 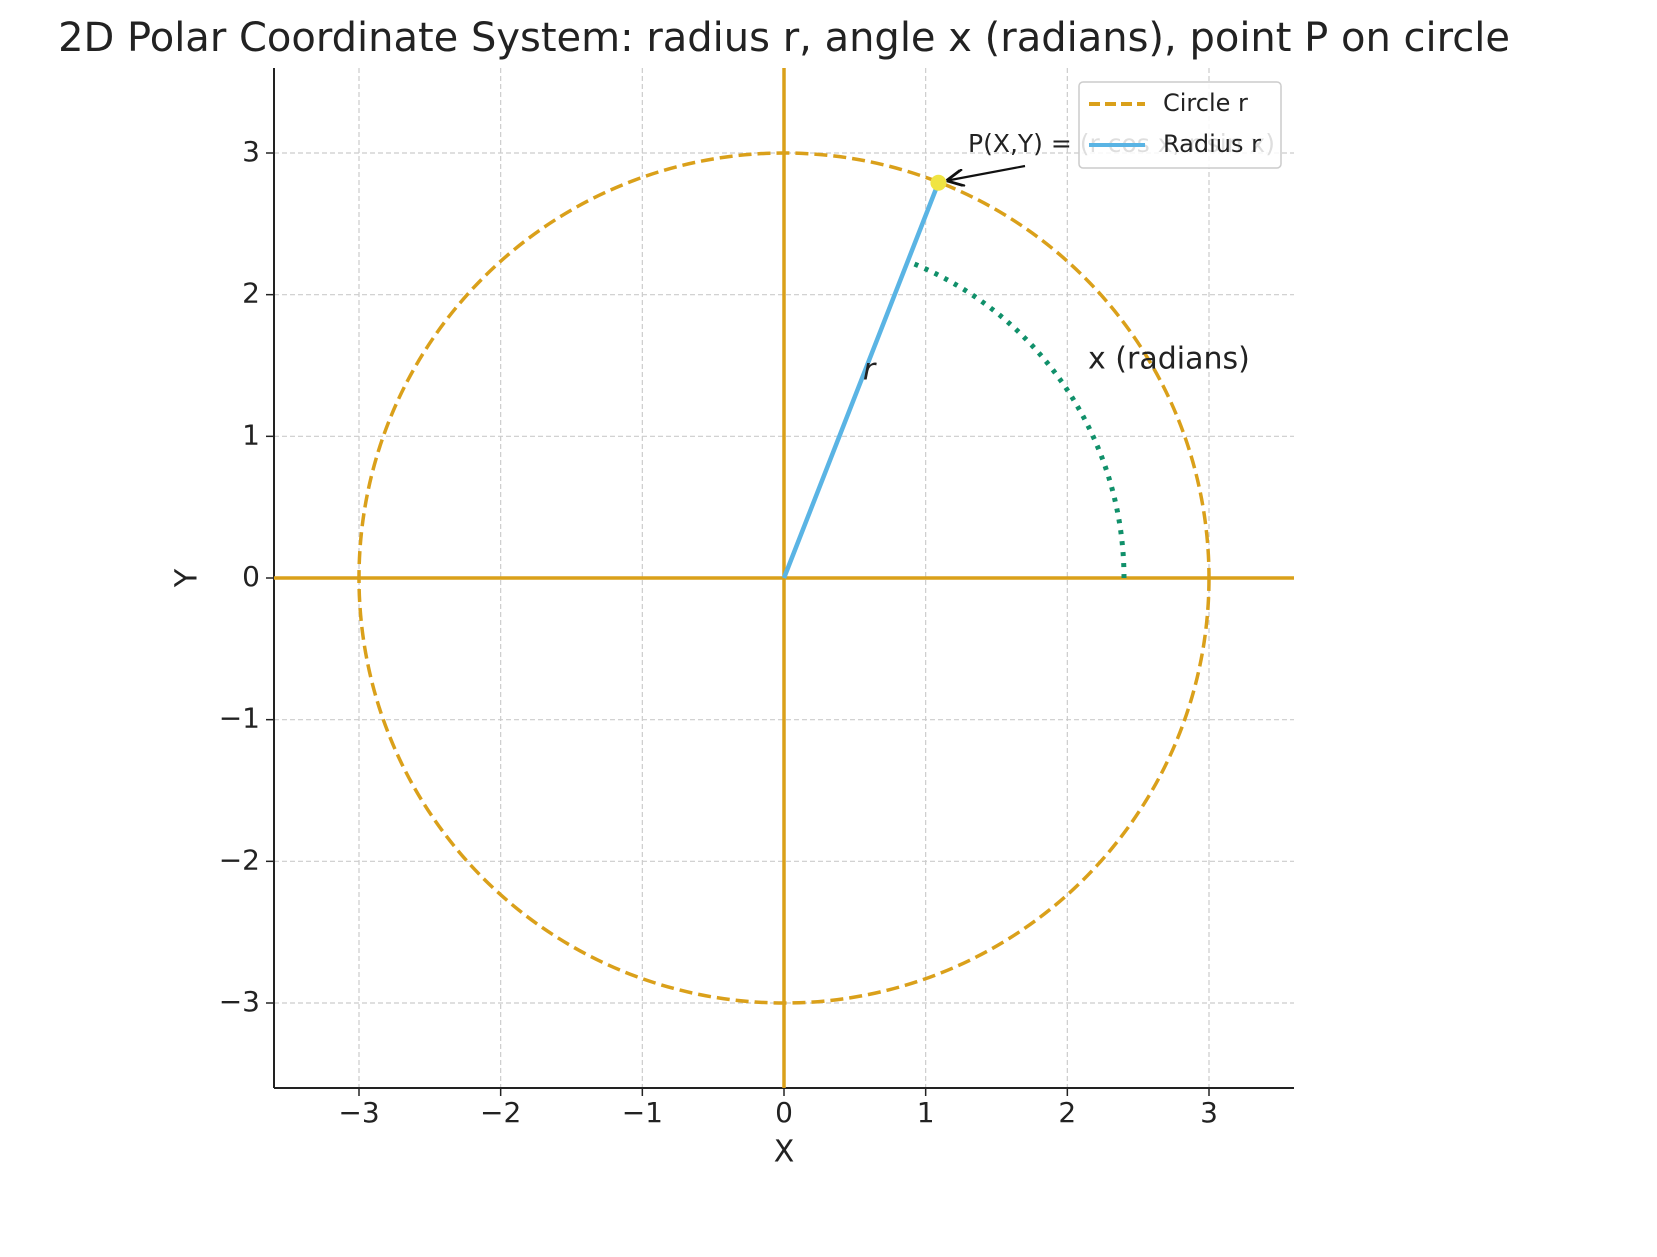 I want to click on y-tick-label: 0, so click(x=251, y=576).